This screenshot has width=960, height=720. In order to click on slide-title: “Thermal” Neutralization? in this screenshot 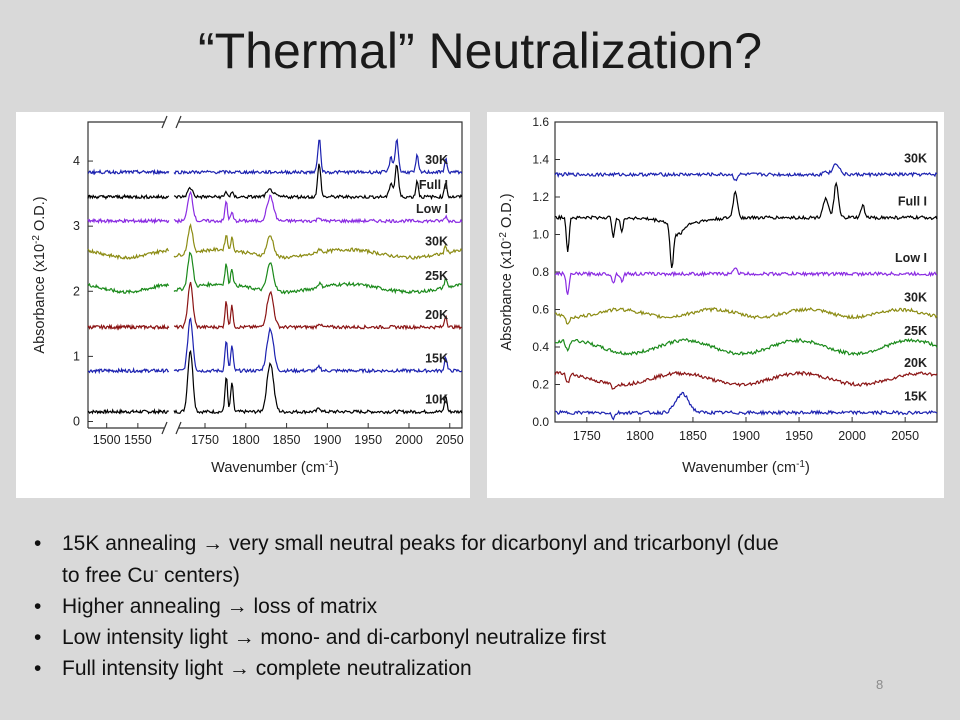, I will do `click(480, 51)`.